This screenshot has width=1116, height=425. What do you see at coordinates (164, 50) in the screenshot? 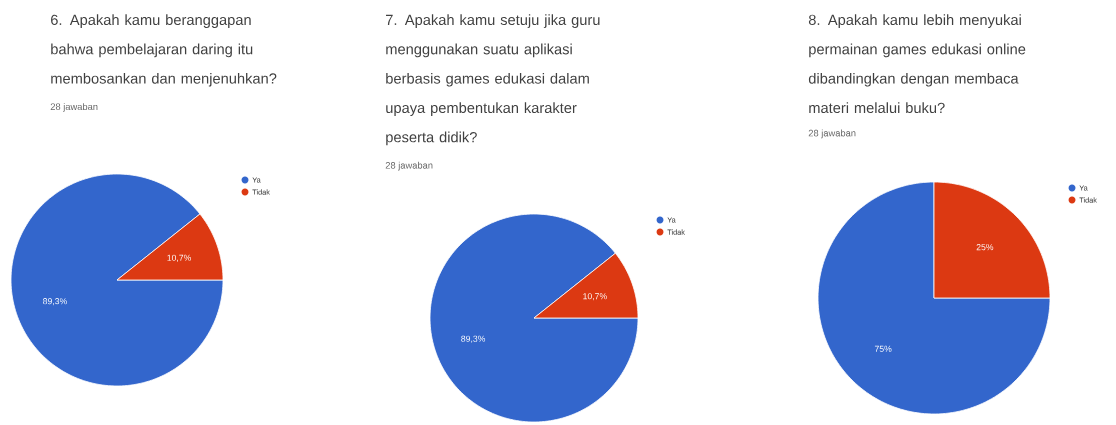
I see `chart-title: 6. Apakah kamu beranggapan bahwa pembelajaran daring itu membosankan dan menjenuhkan?` at bounding box center [164, 50].